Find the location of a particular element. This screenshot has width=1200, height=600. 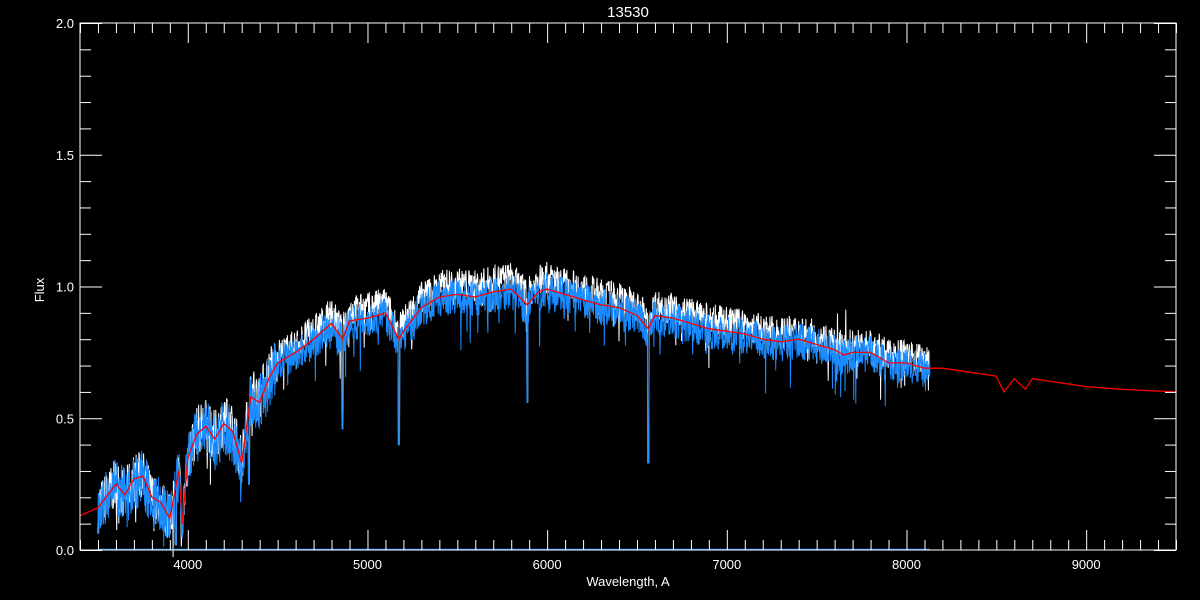

y-axis-label: Flux is located at coordinates (39, 289).